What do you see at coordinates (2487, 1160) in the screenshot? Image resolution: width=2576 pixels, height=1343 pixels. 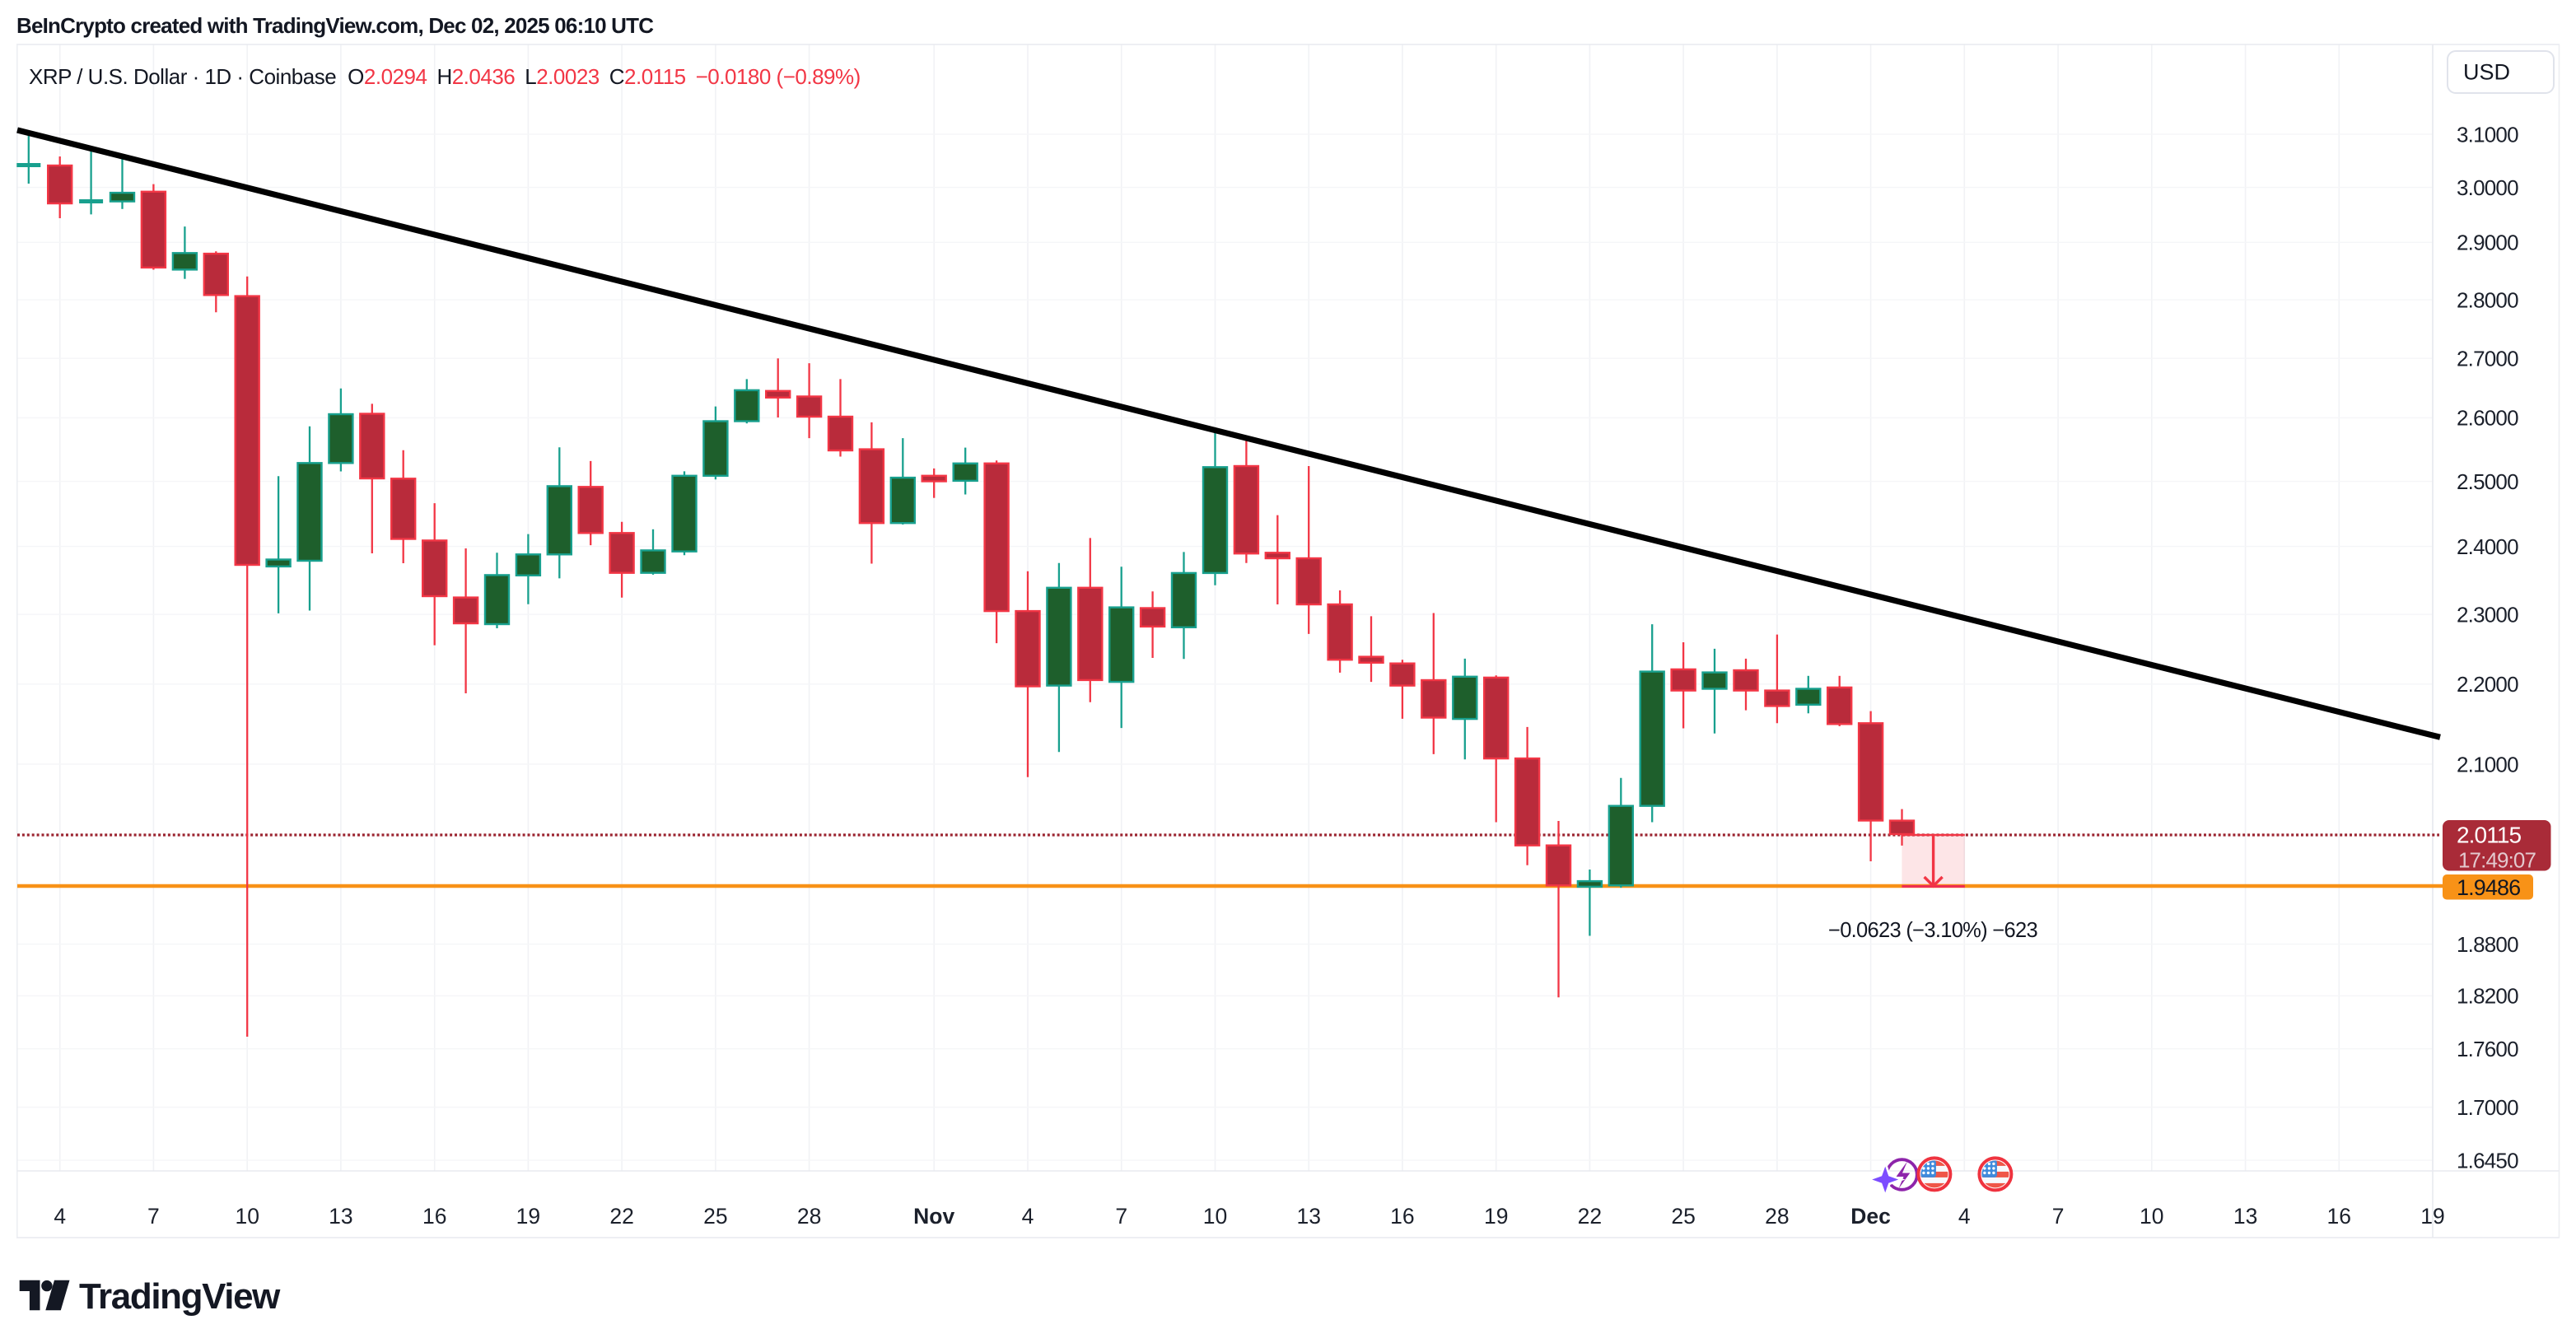 I see `svg-text: 1.6450` at bounding box center [2487, 1160].